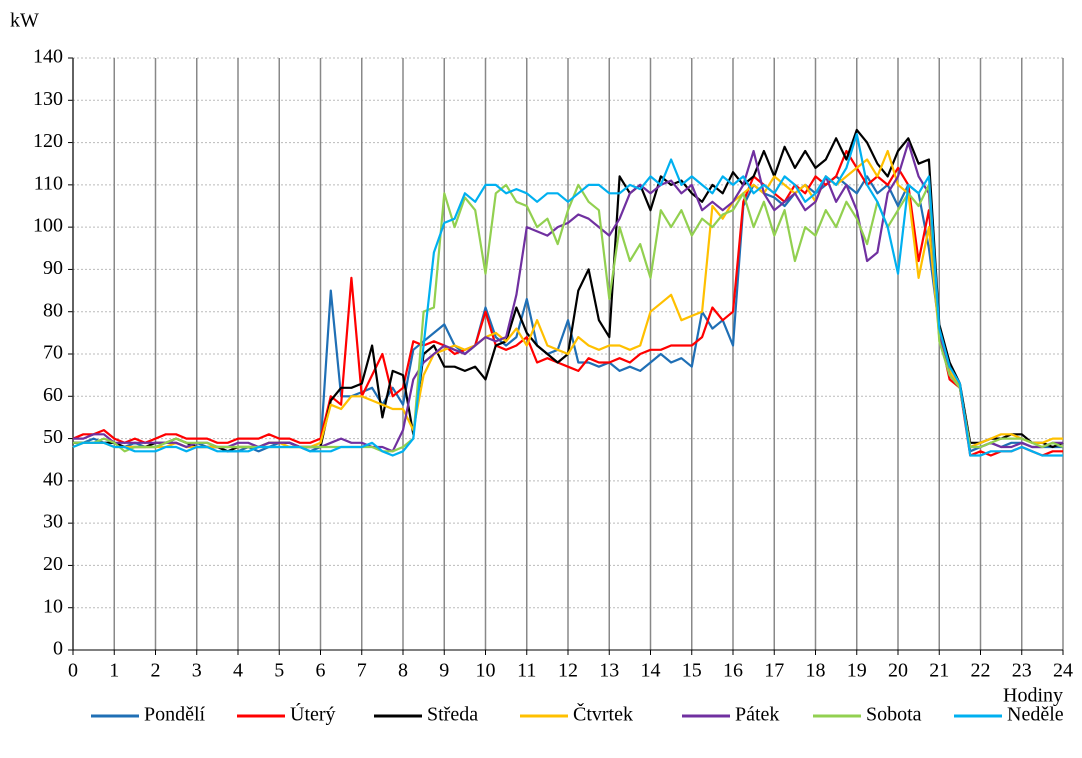  What do you see at coordinates (894, 715) in the screenshot?
I see `legend-label: Sobota` at bounding box center [894, 715].